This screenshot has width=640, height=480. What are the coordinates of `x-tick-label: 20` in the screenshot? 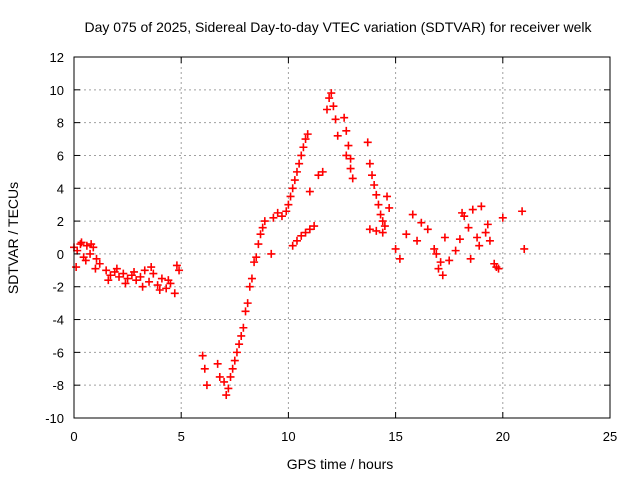 It's located at (503, 436).